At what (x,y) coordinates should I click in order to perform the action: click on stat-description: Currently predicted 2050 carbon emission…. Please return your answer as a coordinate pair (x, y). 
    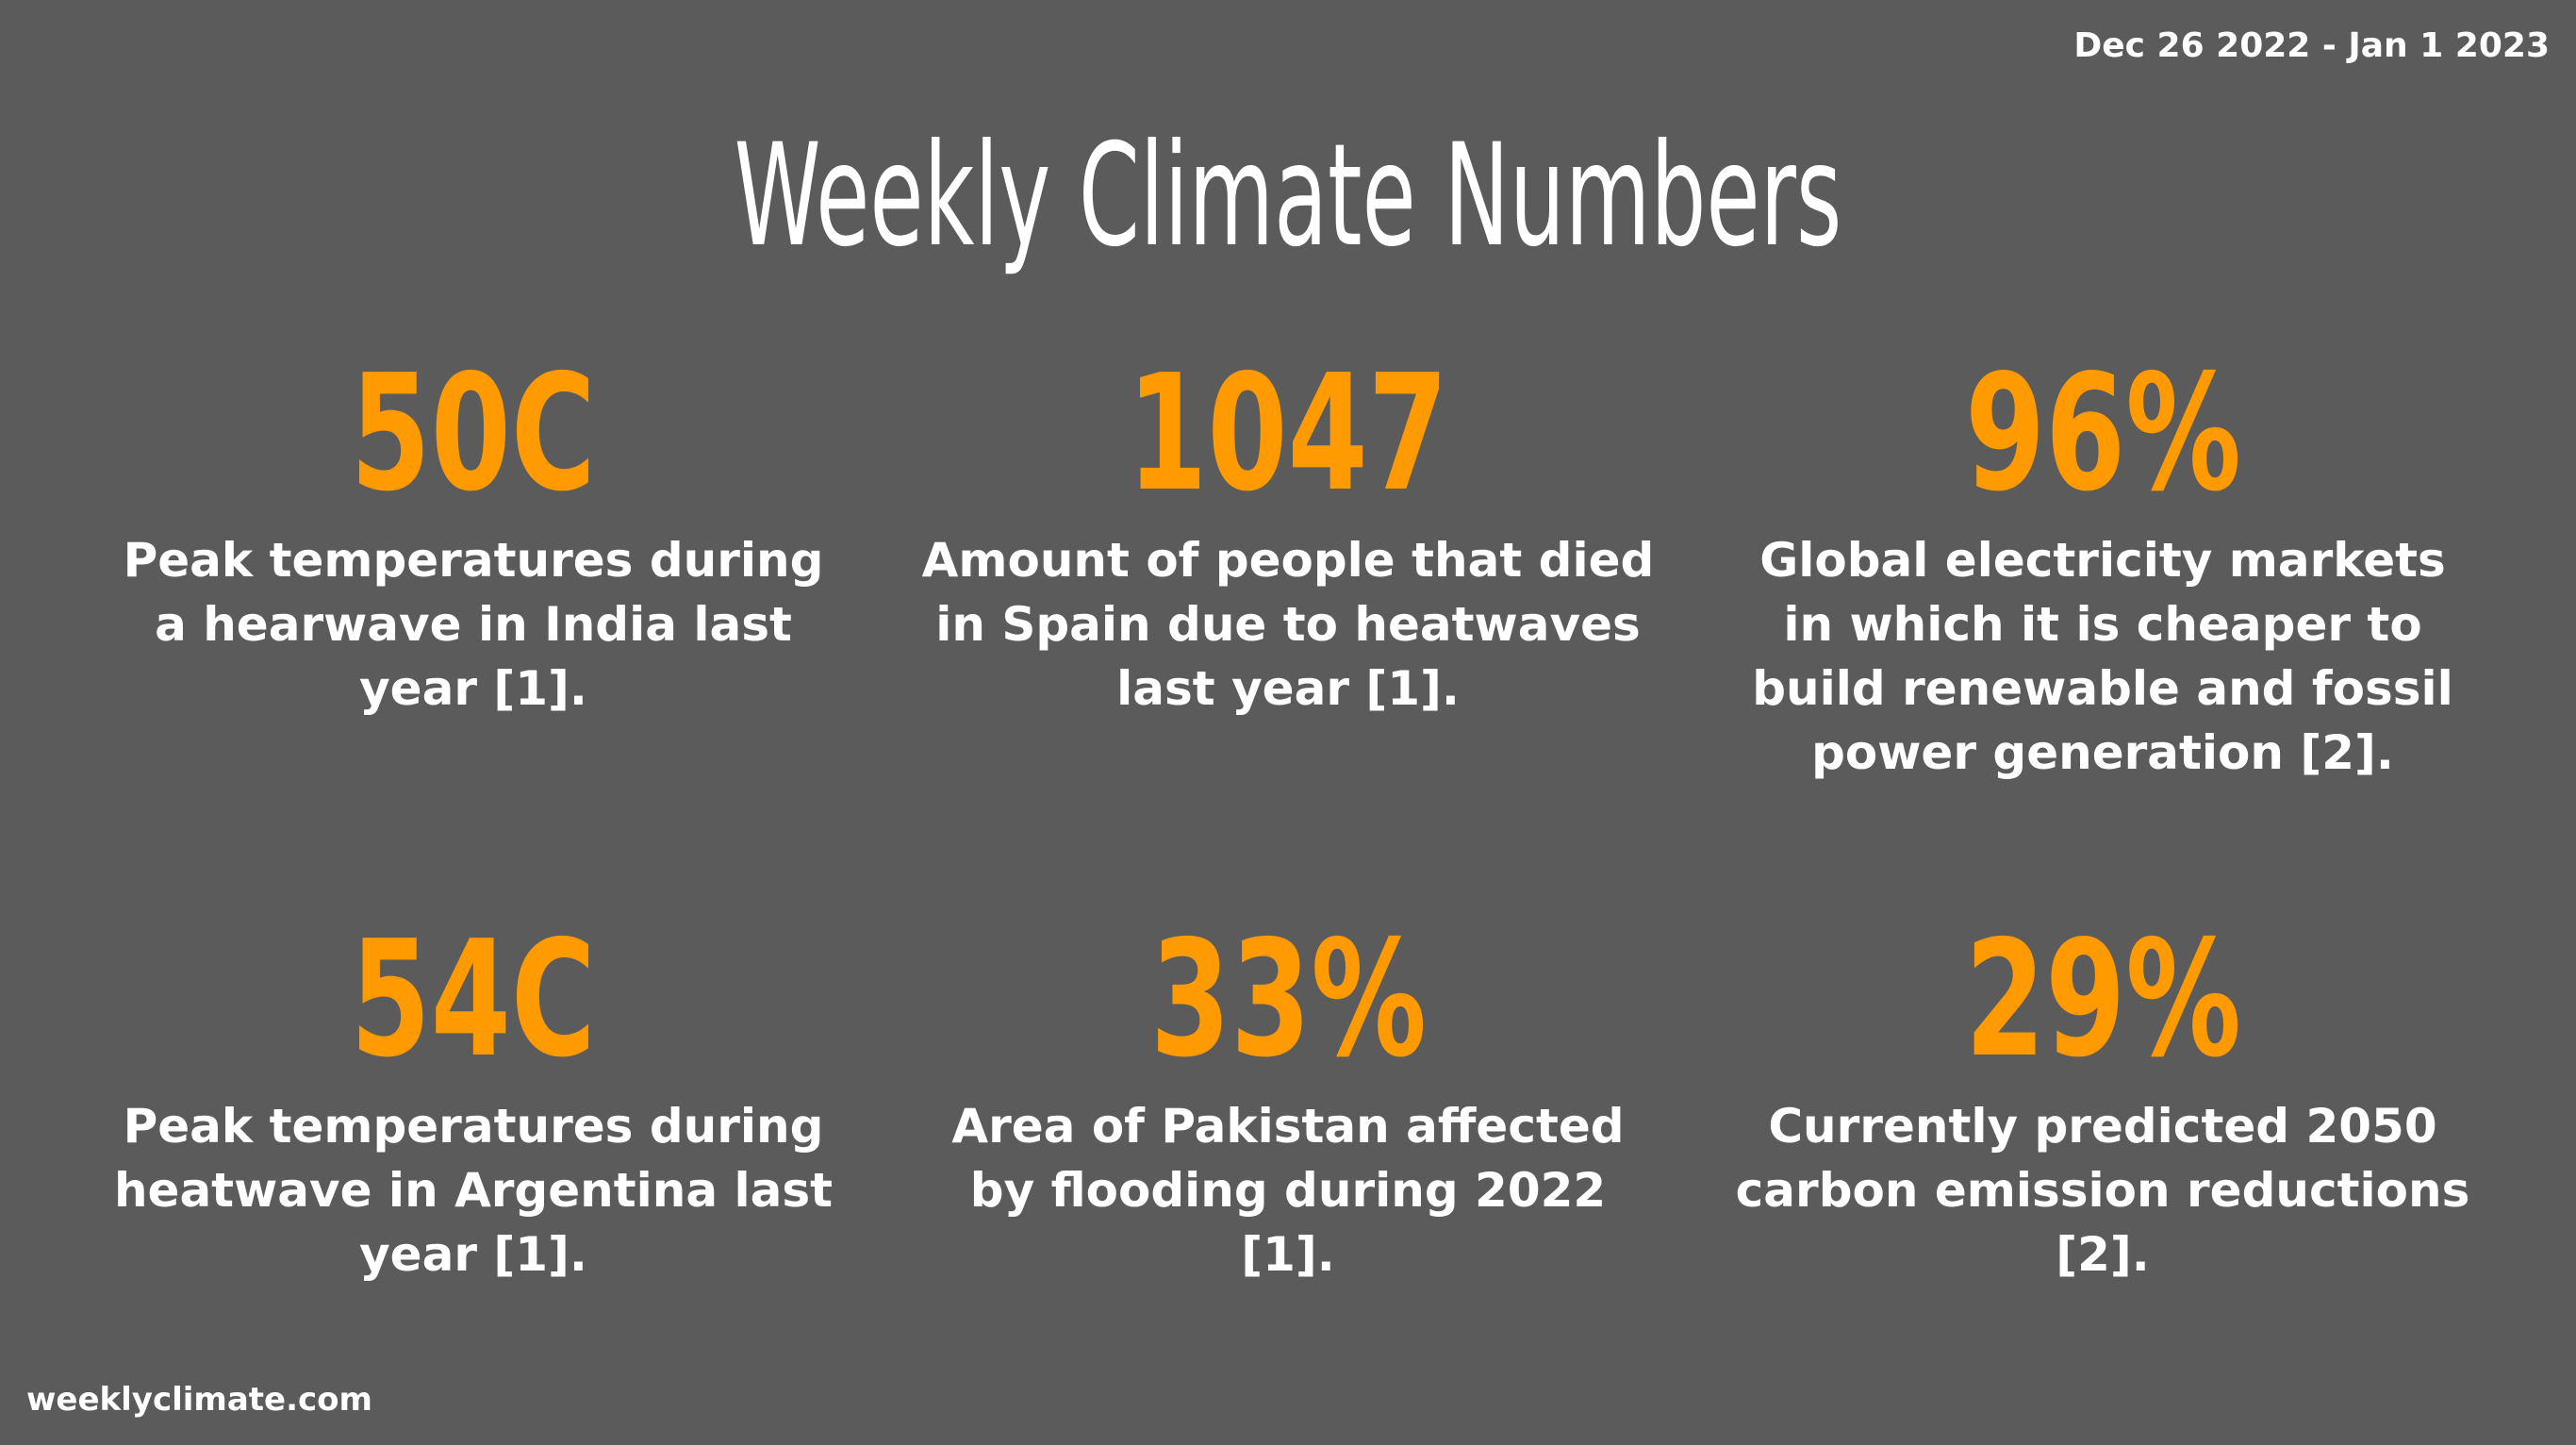
    Looking at the image, I should click on (2102, 1190).